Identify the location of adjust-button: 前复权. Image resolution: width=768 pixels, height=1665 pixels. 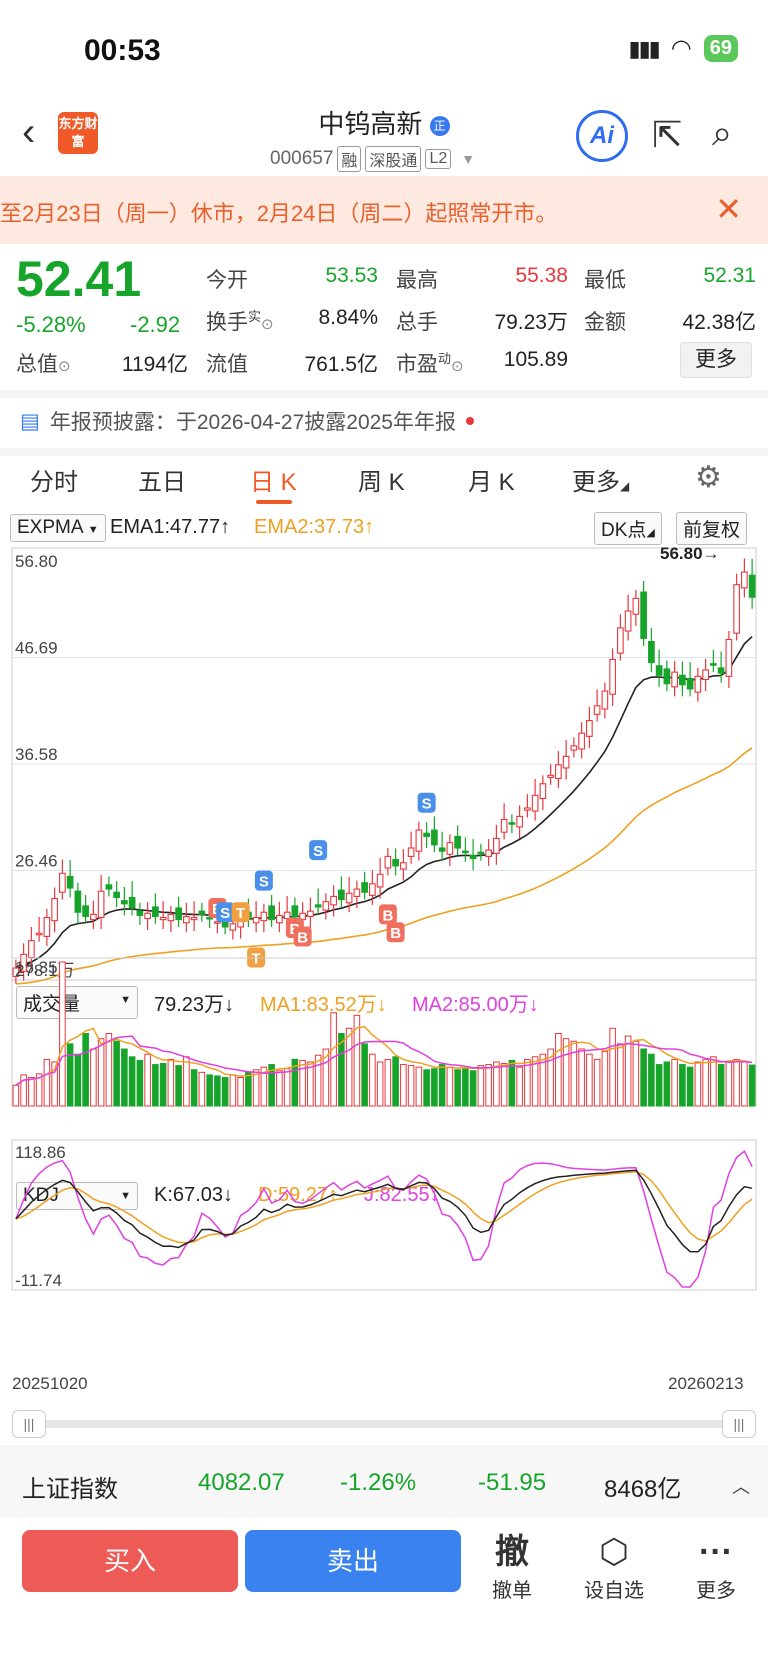
(712, 528).